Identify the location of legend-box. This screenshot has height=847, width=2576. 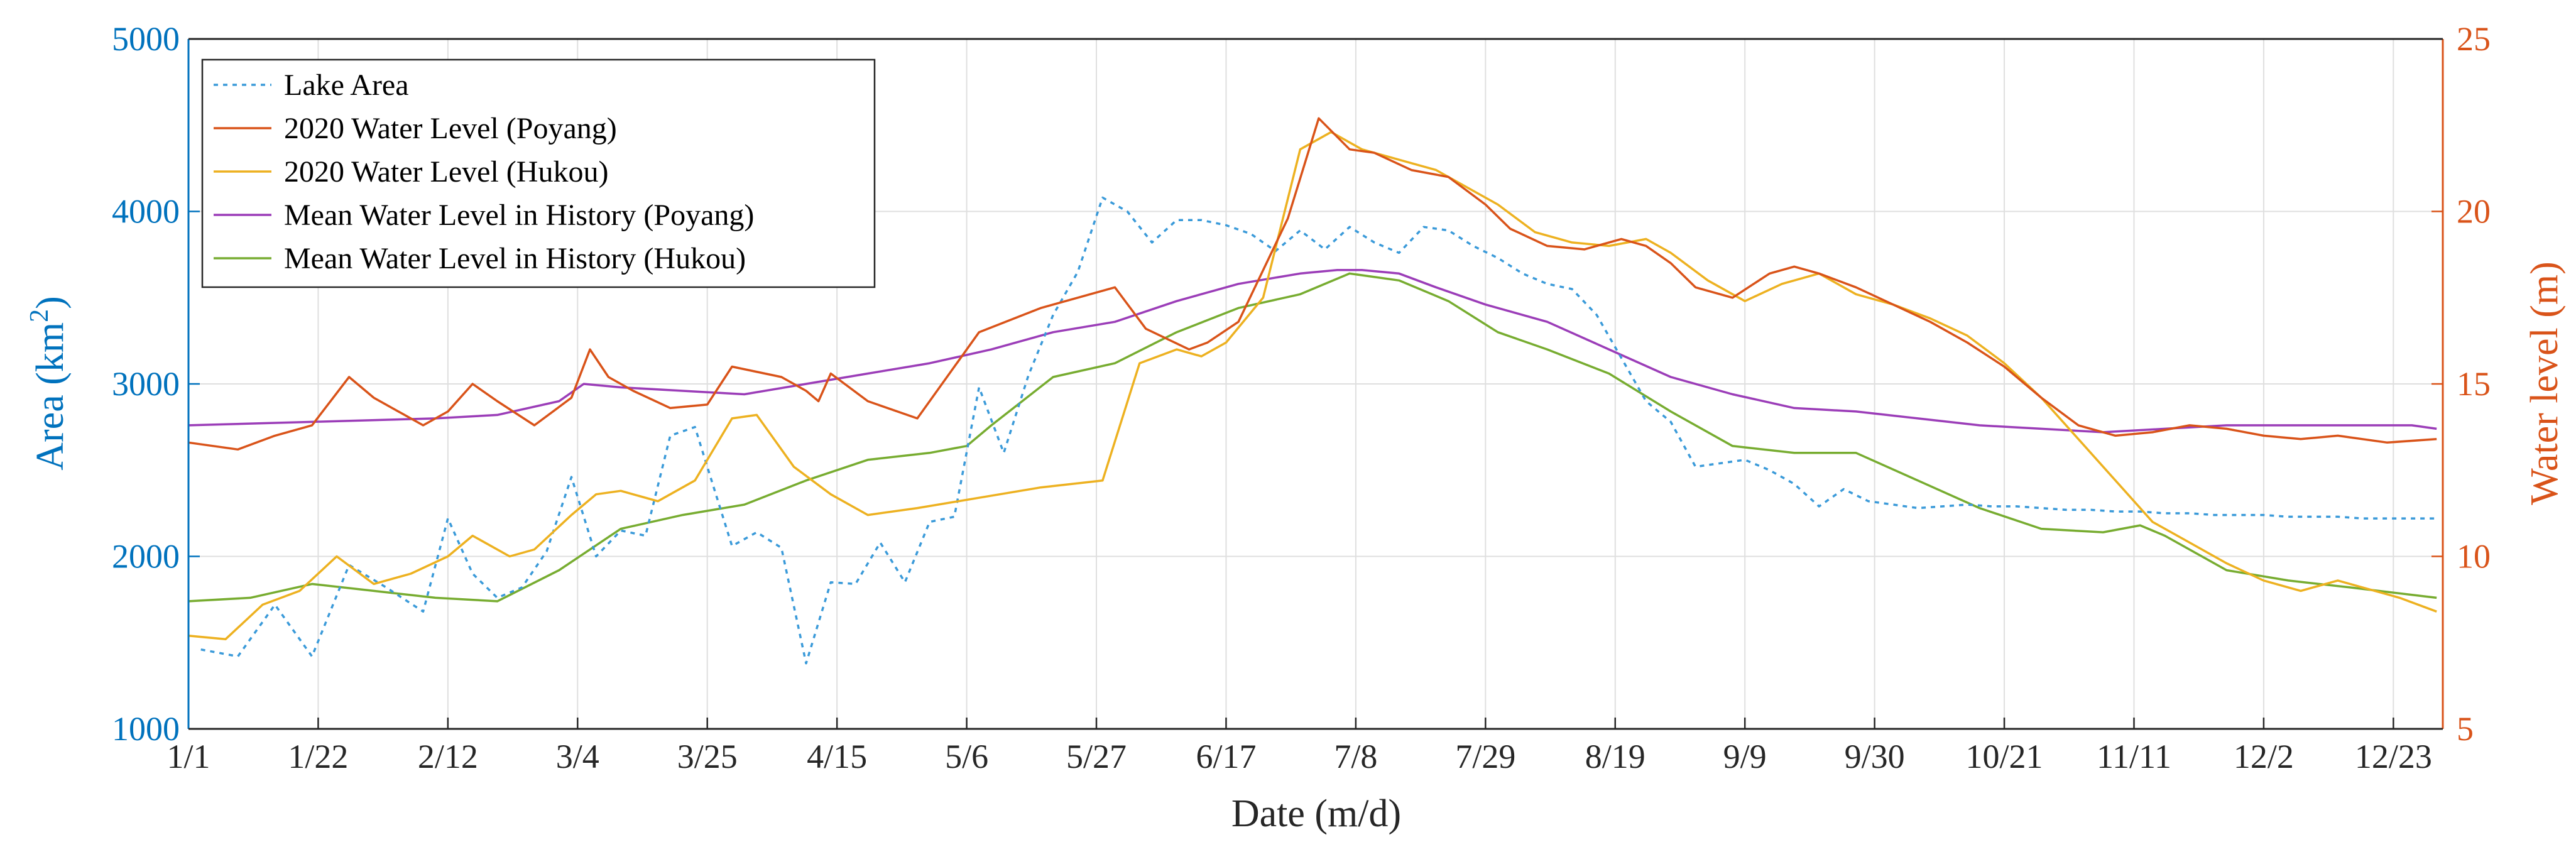
(538, 173).